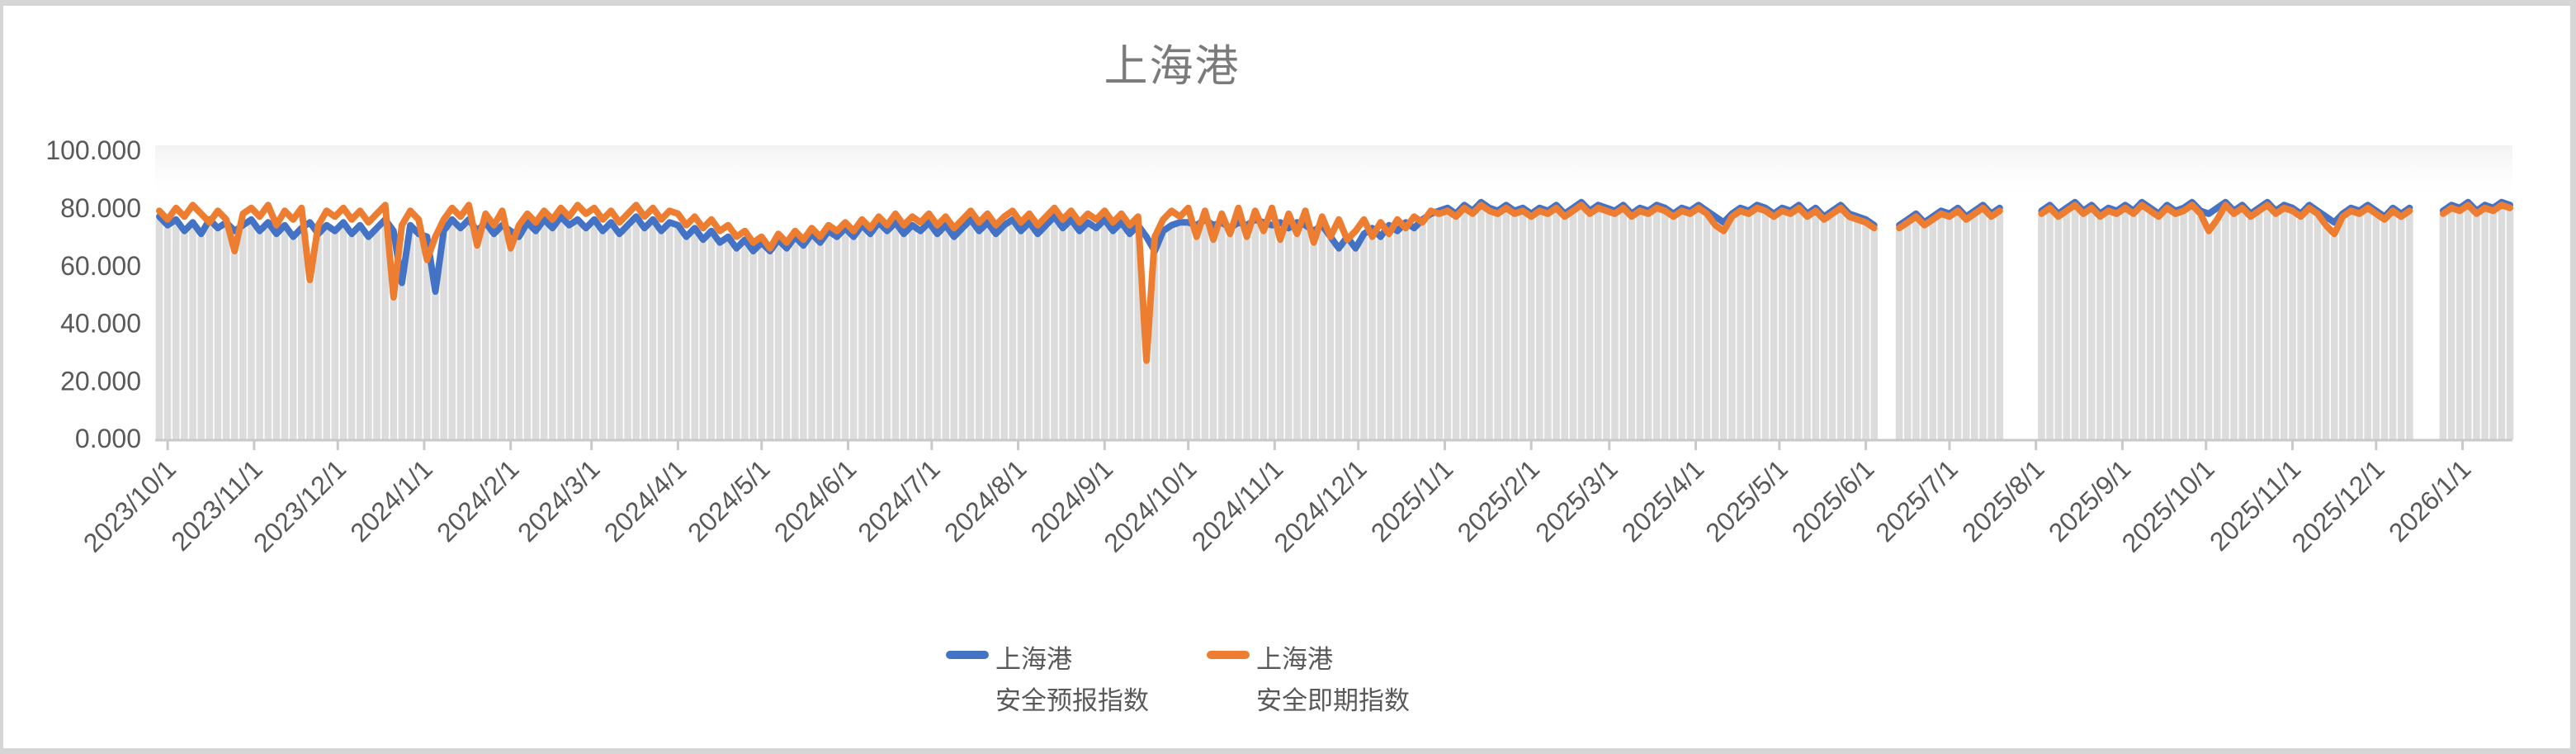 The width and height of the screenshot is (2576, 754). What do you see at coordinates (1333, 444) in the screenshot?
I see `x-axis` at bounding box center [1333, 444].